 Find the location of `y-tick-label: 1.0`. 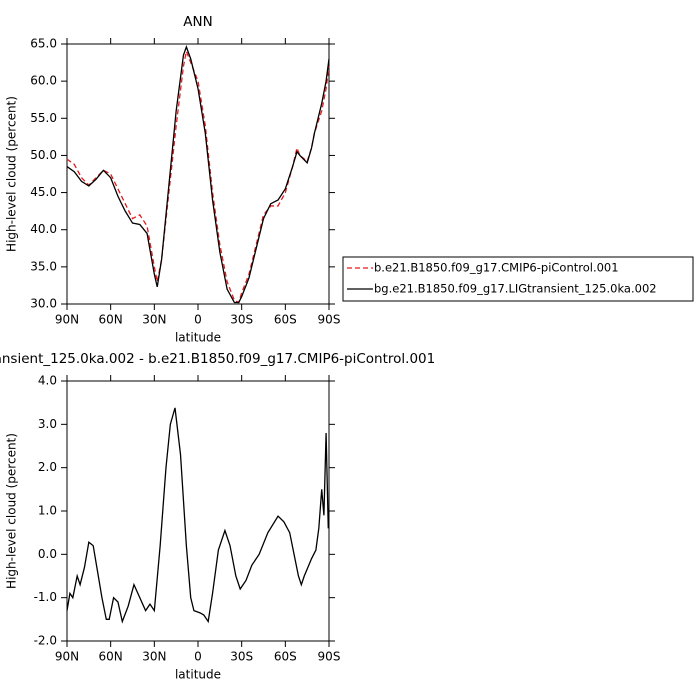

y-tick-label: 1.0 is located at coordinates (47, 511).